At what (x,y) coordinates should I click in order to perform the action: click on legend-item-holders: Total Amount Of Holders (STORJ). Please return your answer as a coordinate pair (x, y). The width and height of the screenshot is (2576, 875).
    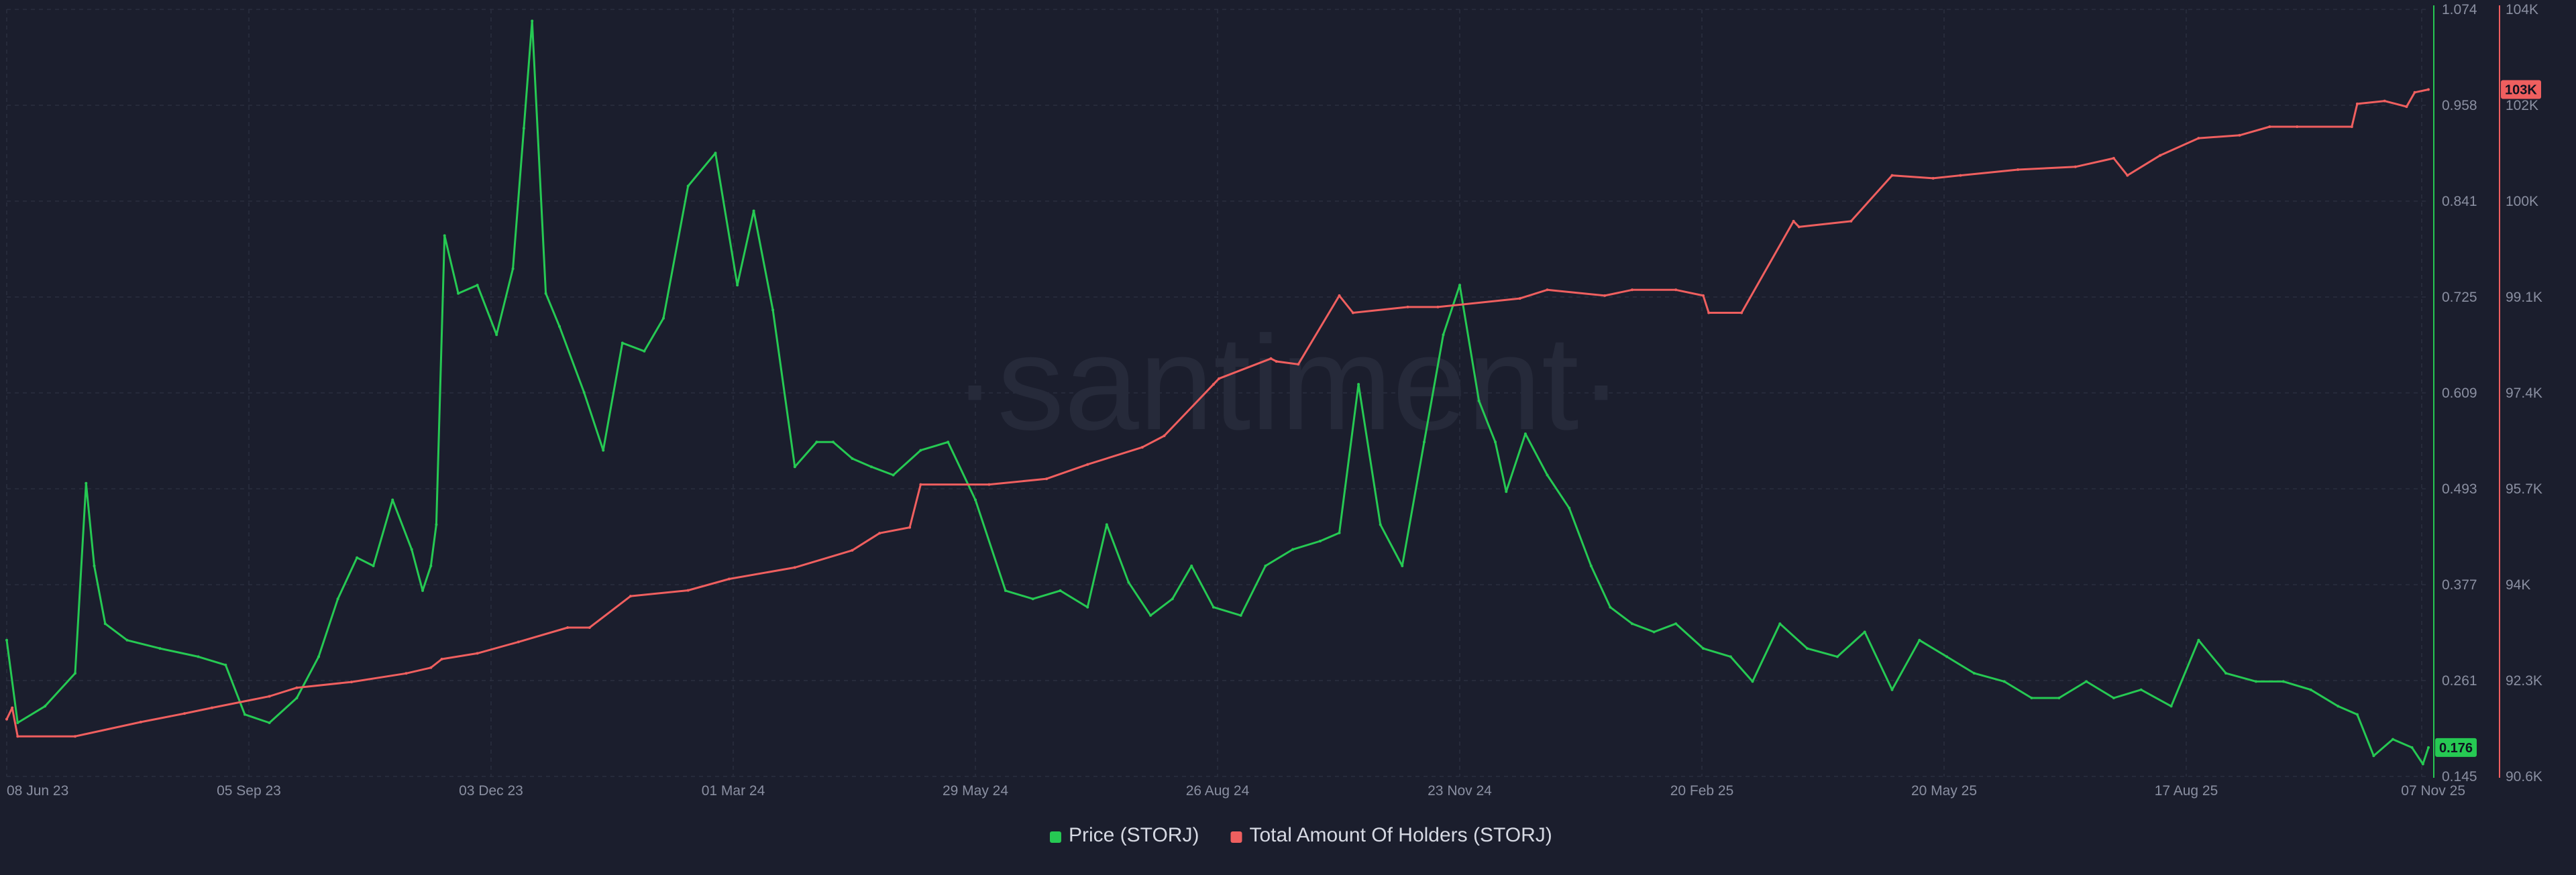
    Looking at the image, I should click on (1391, 835).